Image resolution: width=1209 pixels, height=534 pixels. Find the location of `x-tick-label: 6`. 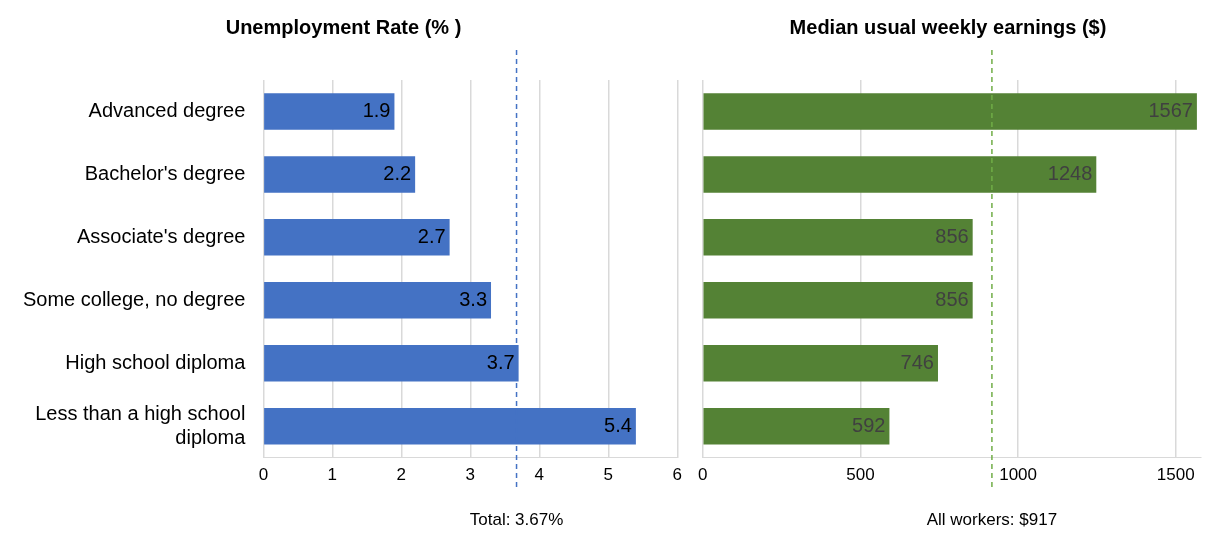

x-tick-label: 6 is located at coordinates (677, 475).